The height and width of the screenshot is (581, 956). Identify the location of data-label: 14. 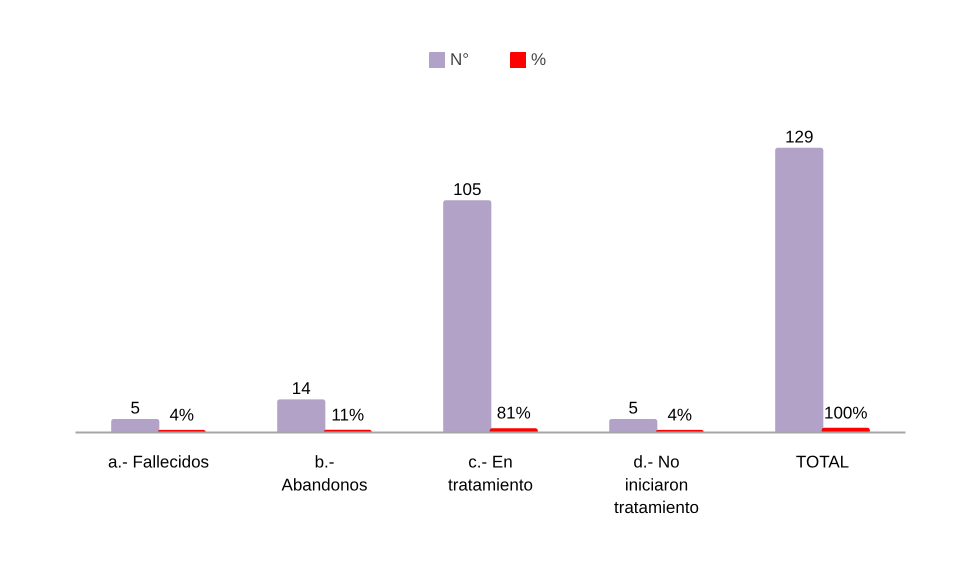
(301, 388).